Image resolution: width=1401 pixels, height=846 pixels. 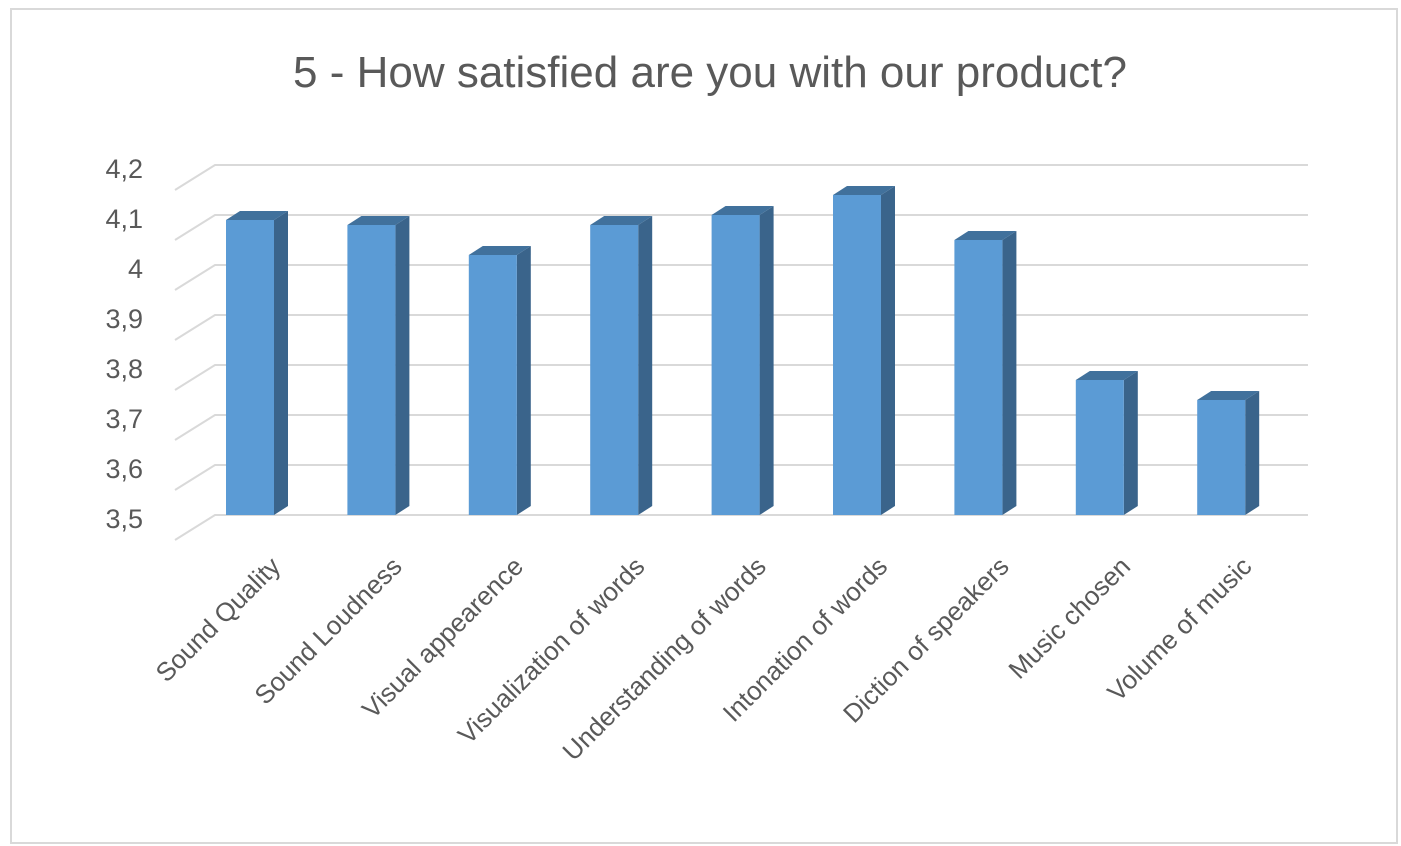 I want to click on y-tick-label: 3,5, so click(x=124, y=519).